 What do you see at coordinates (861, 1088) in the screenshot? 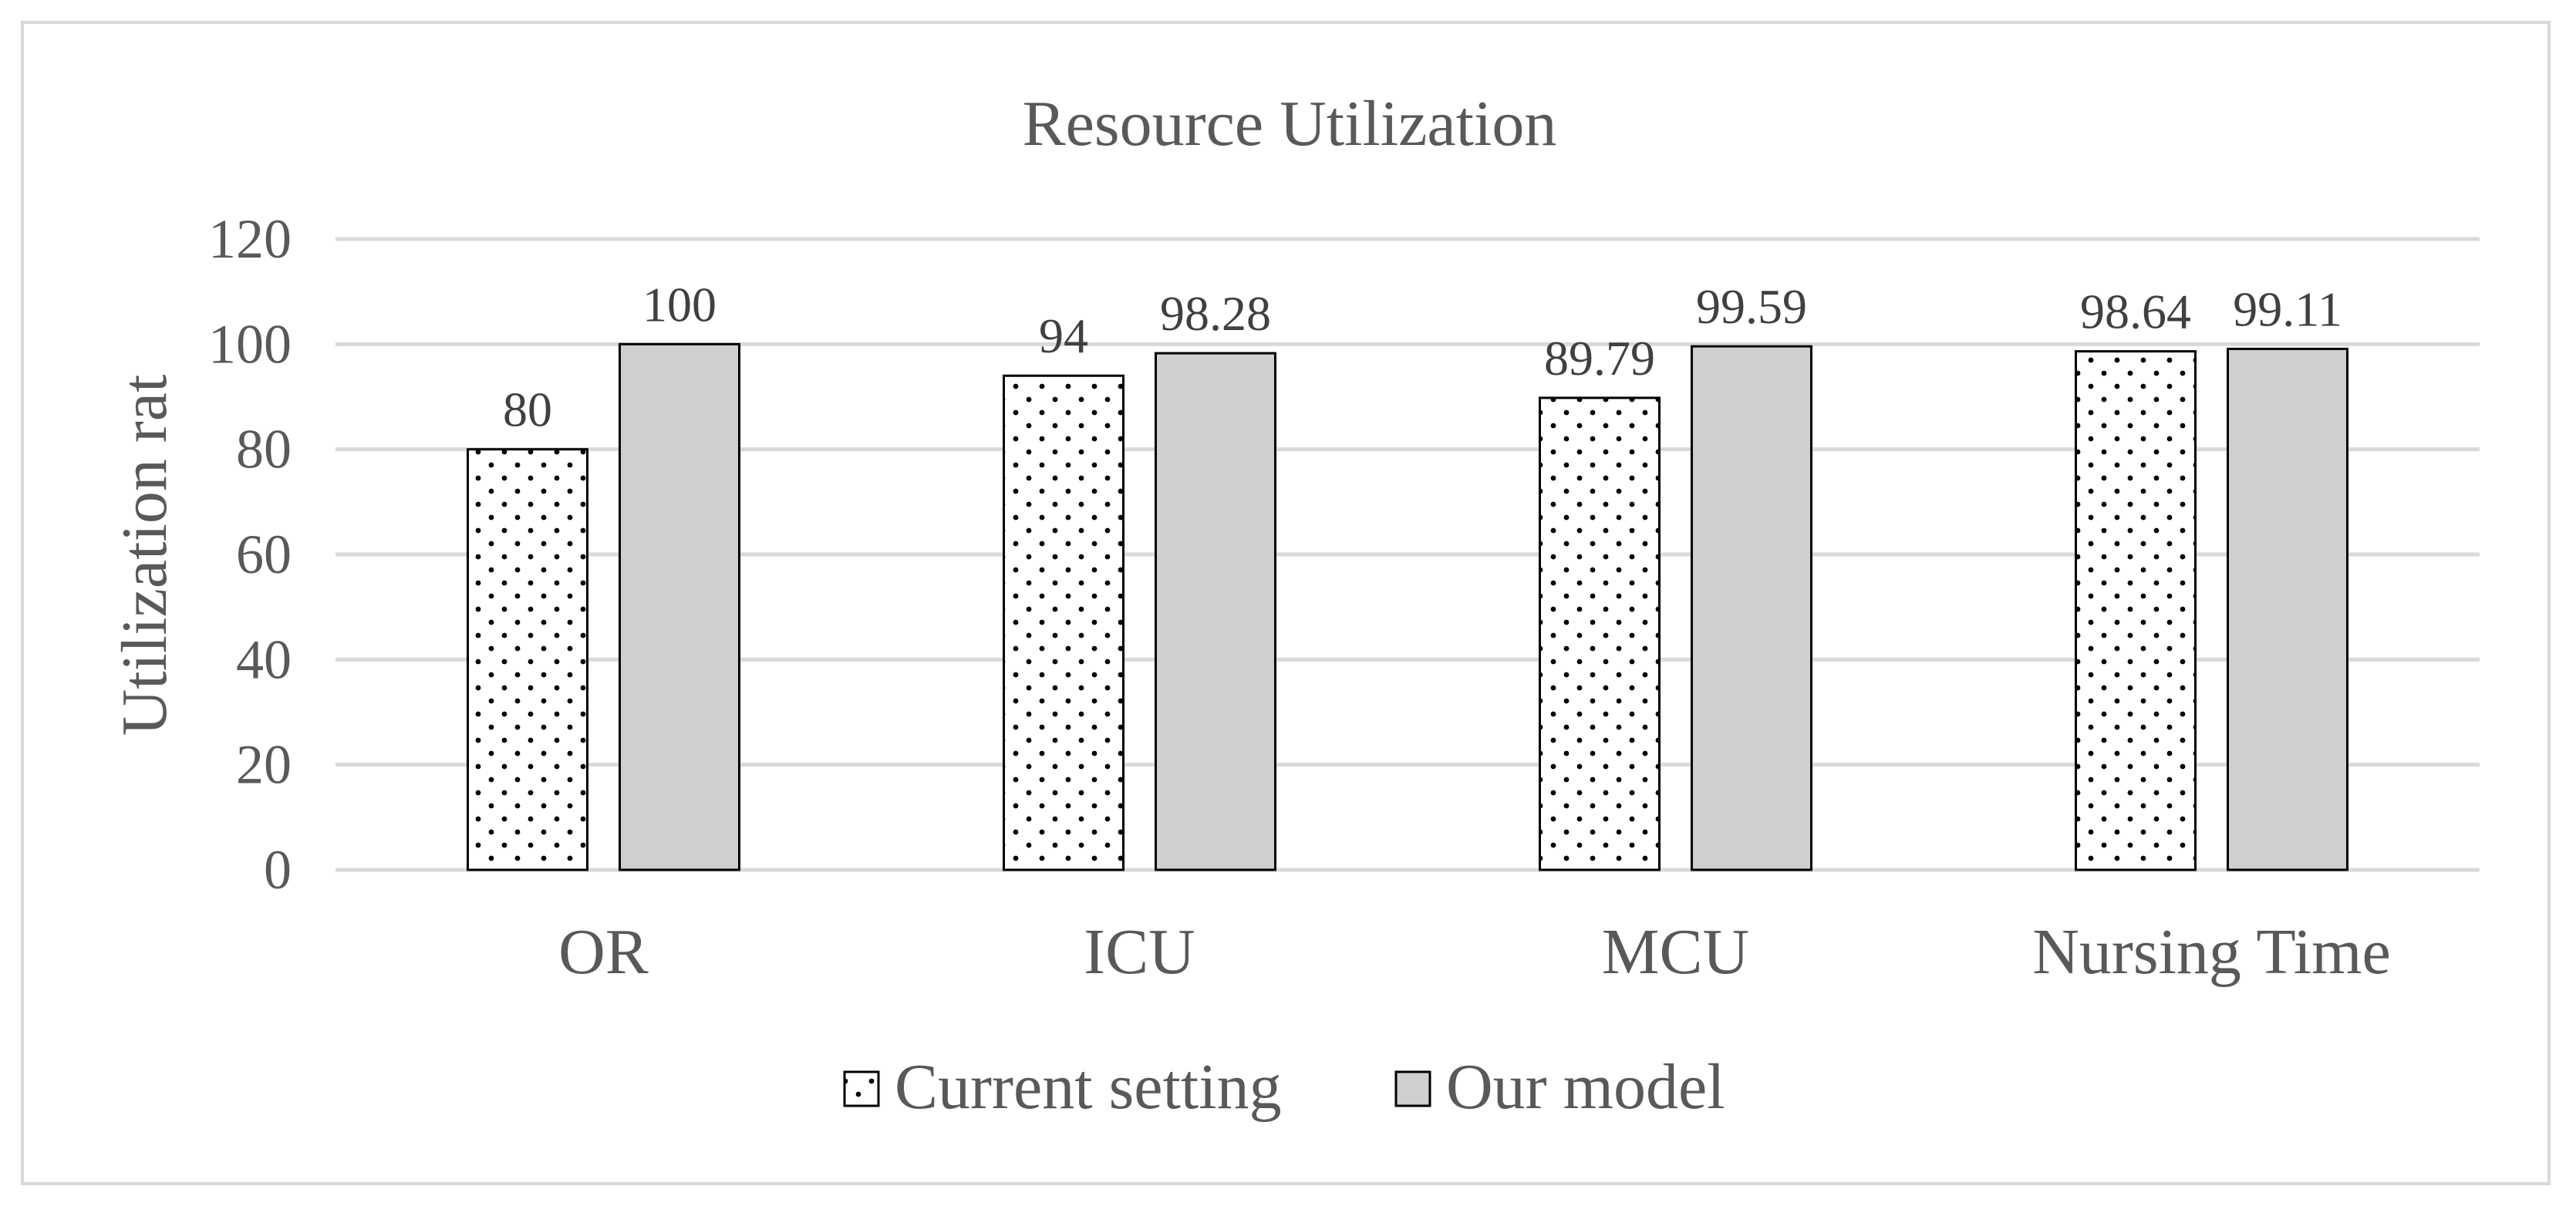
I see `legend-swatch-current-setting` at bounding box center [861, 1088].